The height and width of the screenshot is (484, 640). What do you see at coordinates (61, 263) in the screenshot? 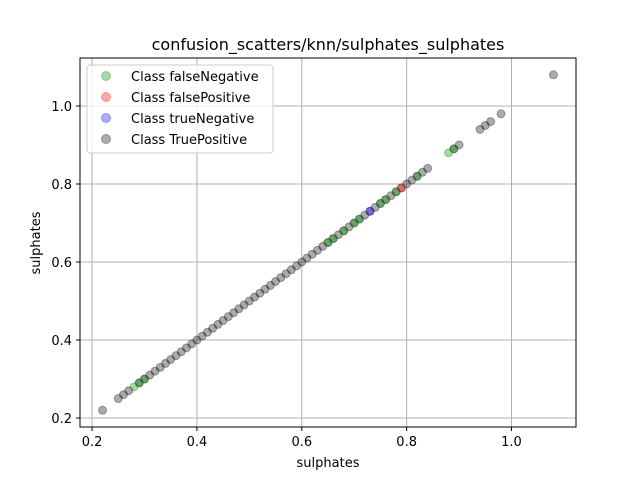
I see `y-tick-label: 0.6` at bounding box center [61, 263].